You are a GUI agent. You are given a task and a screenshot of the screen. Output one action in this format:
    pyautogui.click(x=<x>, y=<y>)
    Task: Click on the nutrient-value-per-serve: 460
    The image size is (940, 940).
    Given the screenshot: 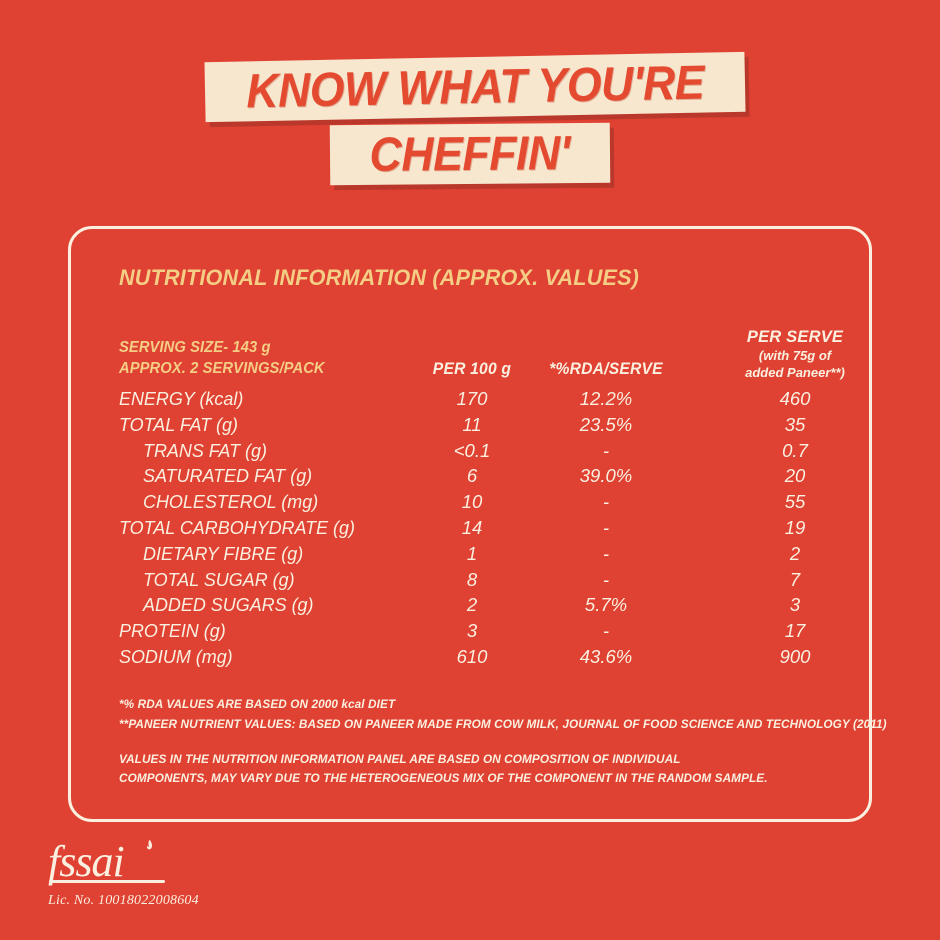 What is the action you would take?
    pyautogui.click(x=795, y=398)
    